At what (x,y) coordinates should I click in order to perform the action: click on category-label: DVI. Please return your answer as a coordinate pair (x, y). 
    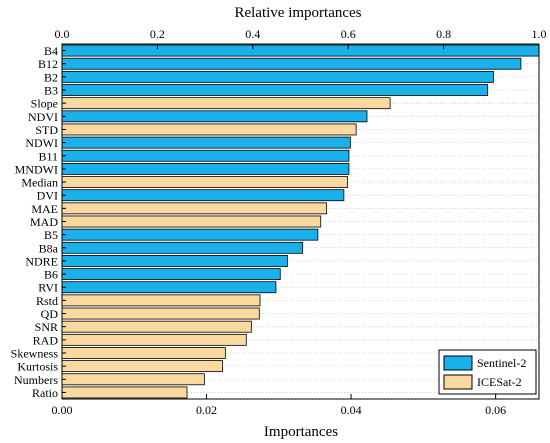
    Looking at the image, I should click on (47, 196).